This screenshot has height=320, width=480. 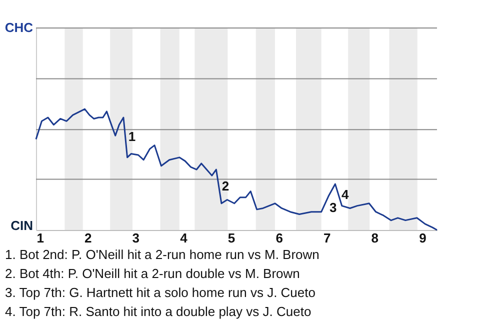 I want to click on annotation: 1, so click(x=132, y=136).